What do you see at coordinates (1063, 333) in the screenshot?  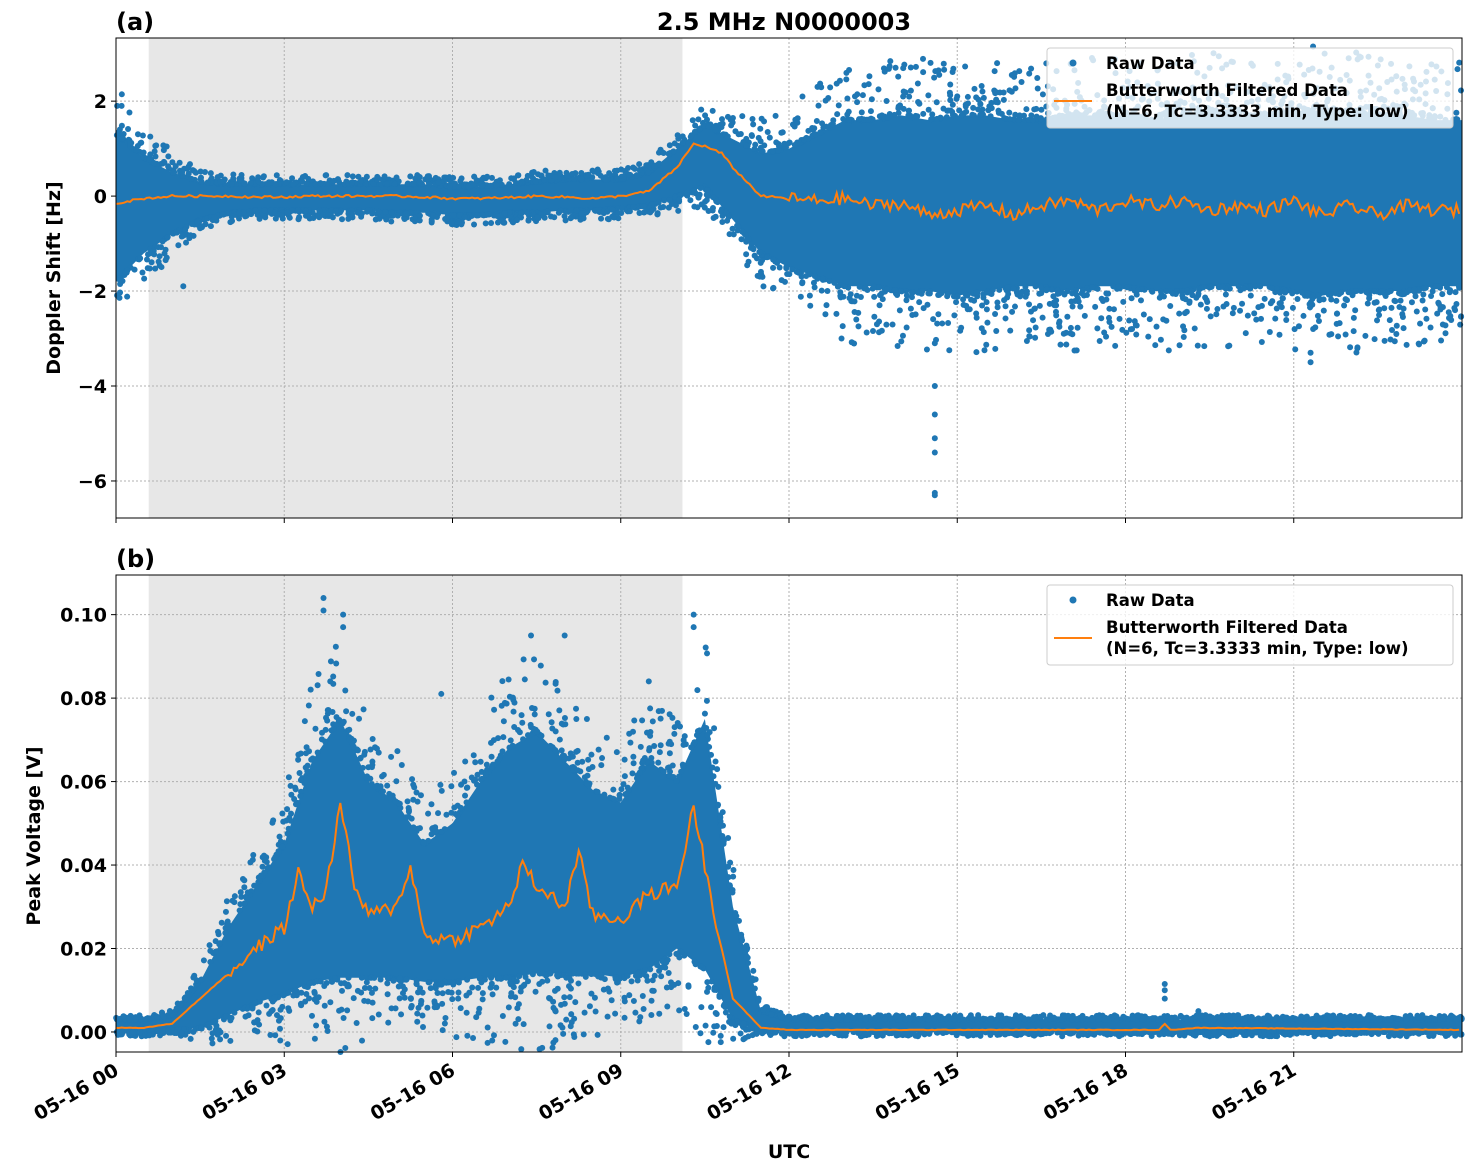 I see `raw-data-outlier` at bounding box center [1063, 333].